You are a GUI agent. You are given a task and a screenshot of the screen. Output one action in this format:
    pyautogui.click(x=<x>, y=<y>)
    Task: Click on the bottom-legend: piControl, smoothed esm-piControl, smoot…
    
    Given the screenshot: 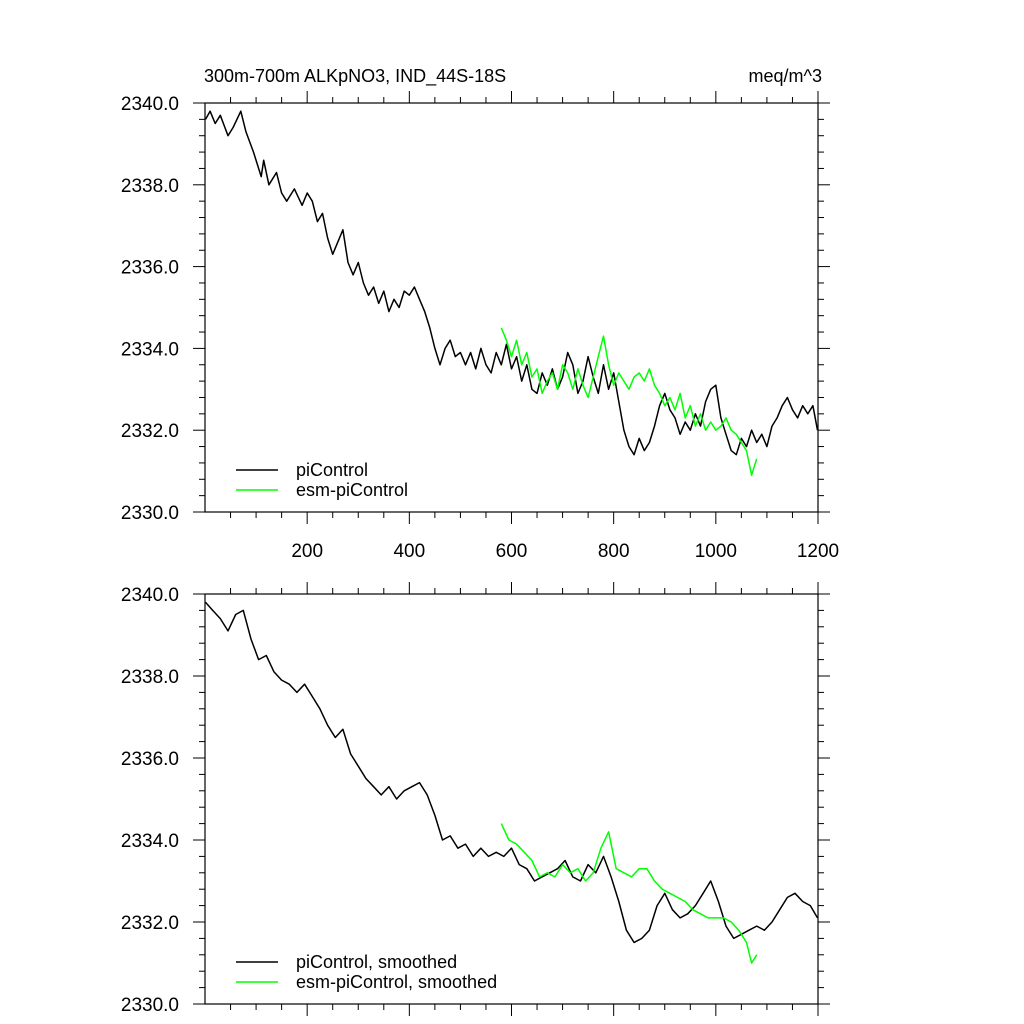 What is the action you would take?
    pyautogui.click(x=366, y=972)
    